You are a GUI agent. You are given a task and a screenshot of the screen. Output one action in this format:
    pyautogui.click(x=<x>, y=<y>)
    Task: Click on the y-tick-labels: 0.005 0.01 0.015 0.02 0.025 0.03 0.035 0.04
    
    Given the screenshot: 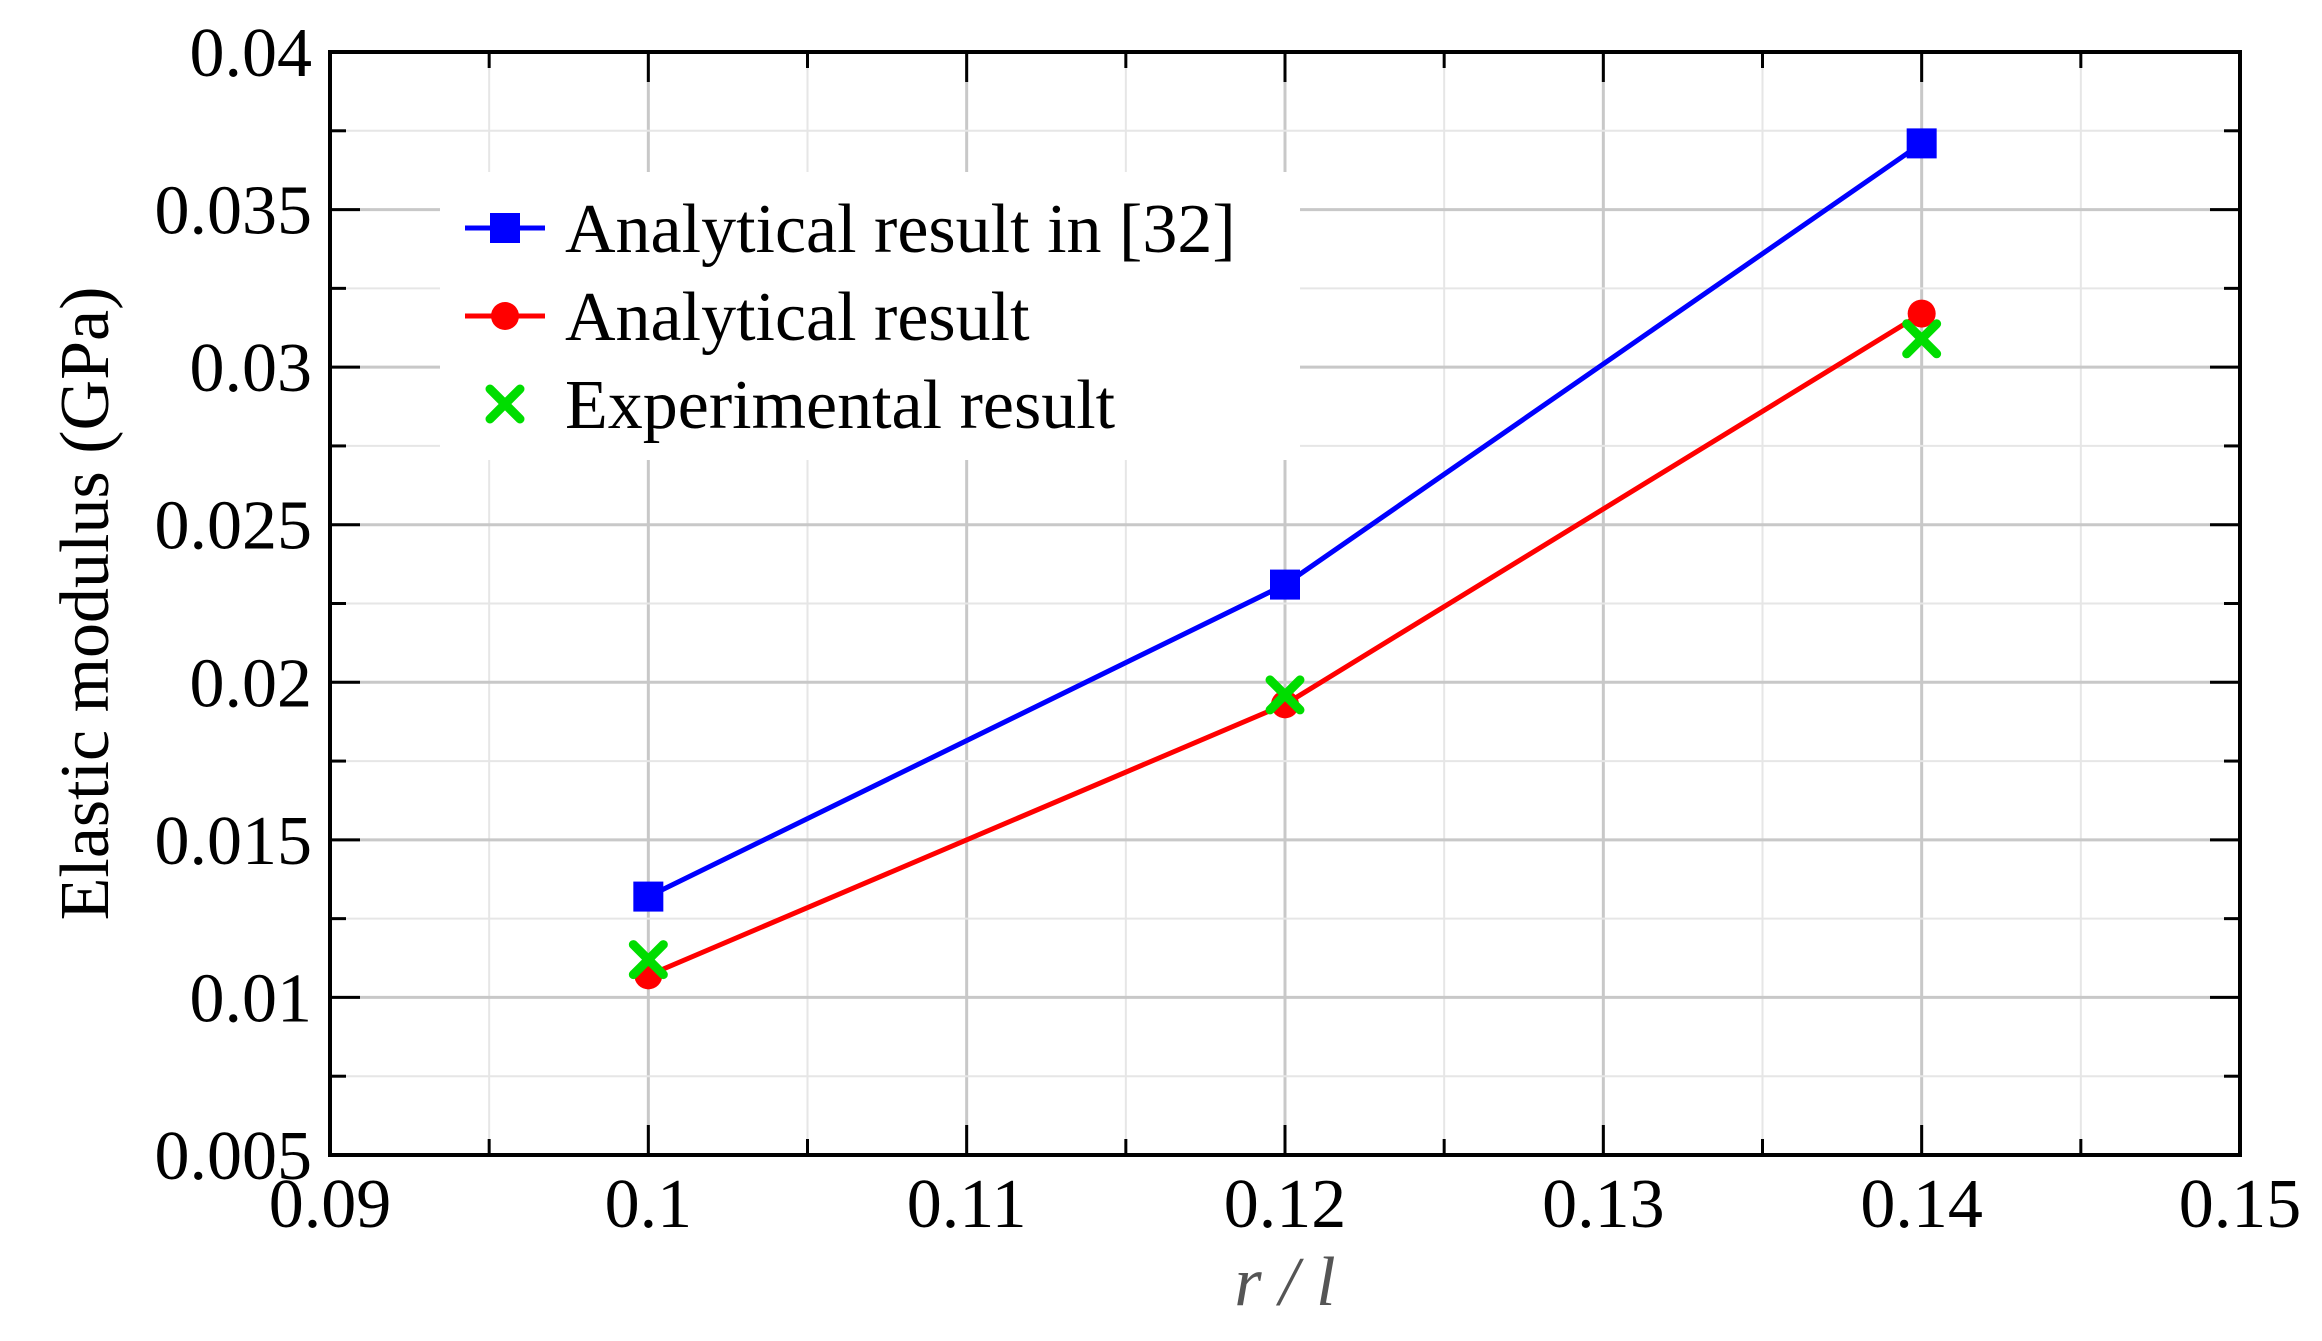 What is the action you would take?
    pyautogui.click(x=234, y=605)
    